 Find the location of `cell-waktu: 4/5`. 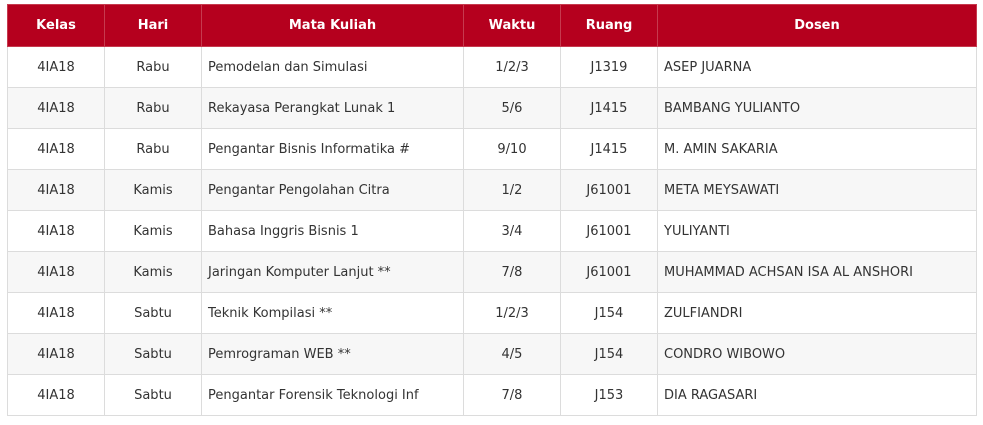

cell-waktu: 4/5 is located at coordinates (512, 354).